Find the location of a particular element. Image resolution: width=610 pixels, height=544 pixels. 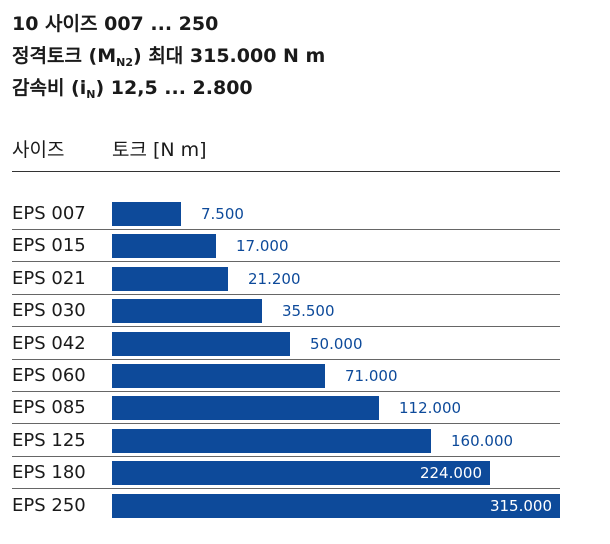

category-label: EPS 085 is located at coordinates (49, 408).